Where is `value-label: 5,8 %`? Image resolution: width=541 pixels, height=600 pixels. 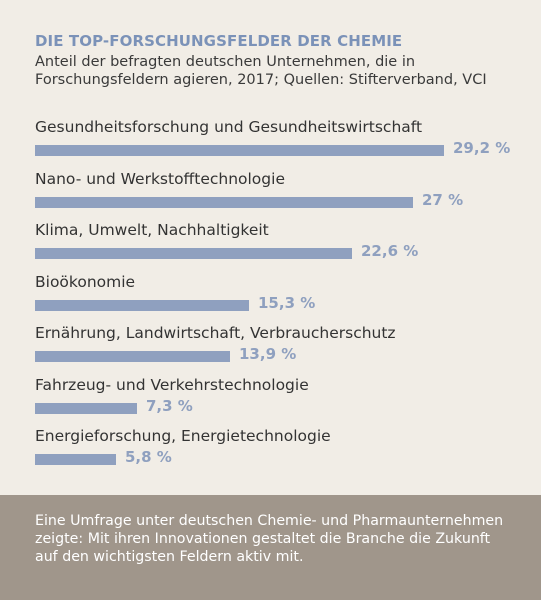 value-label: 5,8 % is located at coordinates (148, 457).